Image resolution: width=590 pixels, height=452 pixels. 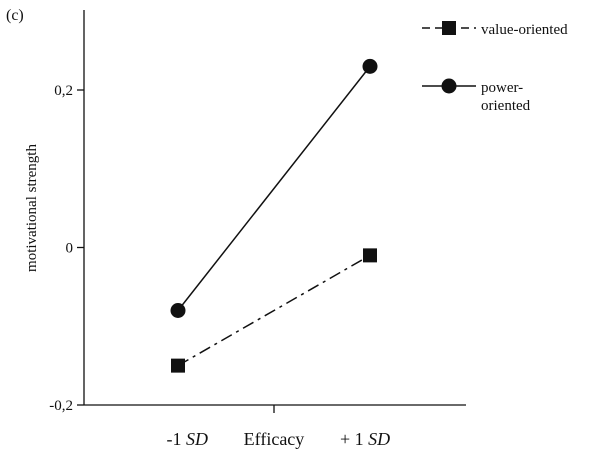 What do you see at coordinates (449, 28) in the screenshot?
I see `legend-marker-value-oriented` at bounding box center [449, 28].